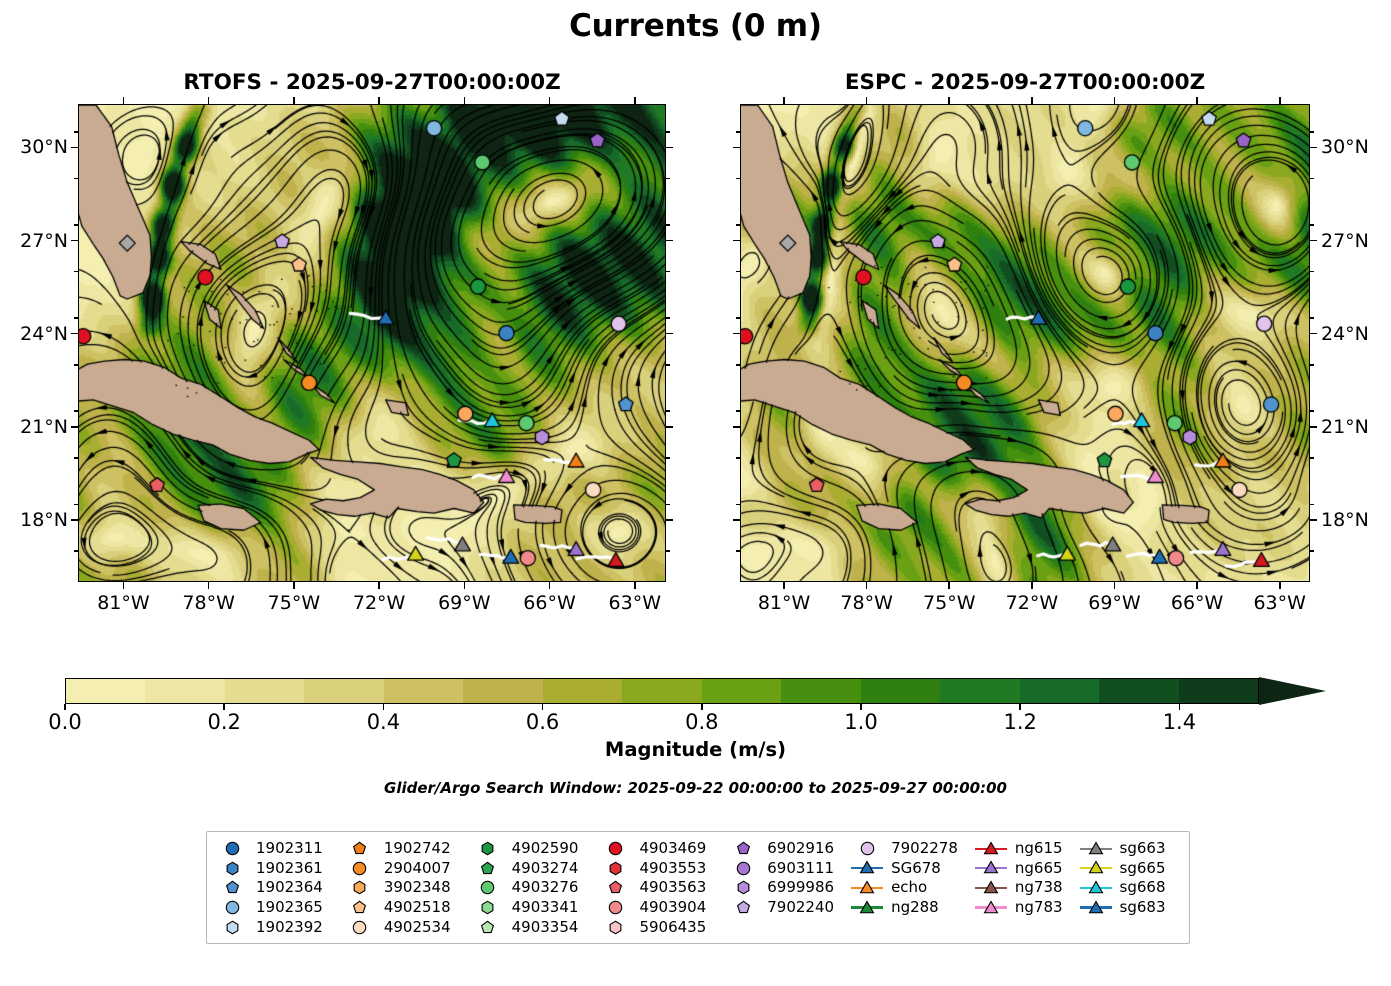 The height and width of the screenshot is (986, 1391). I want to click on legend-entry-2904007: 2904007, so click(397, 869).